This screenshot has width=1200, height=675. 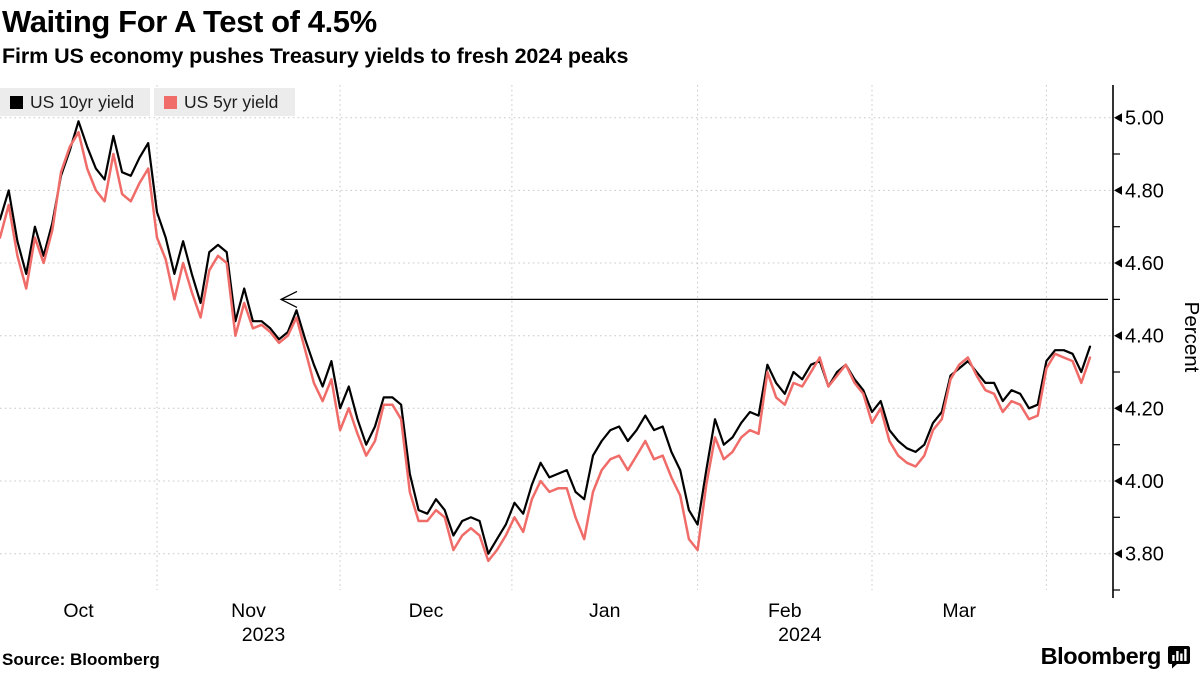 I want to click on y-tick-label: 4.00, so click(x=1144, y=482).